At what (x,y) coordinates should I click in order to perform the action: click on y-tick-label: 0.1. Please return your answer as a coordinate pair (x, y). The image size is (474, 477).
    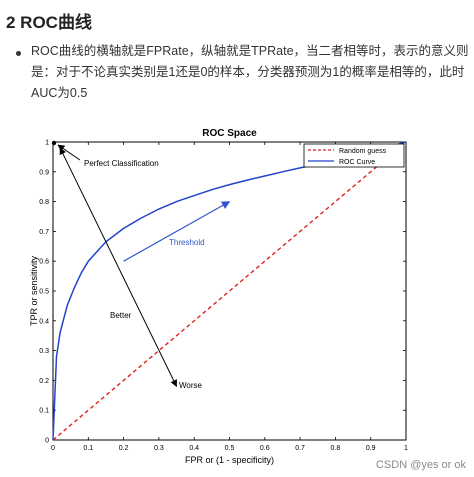
    Looking at the image, I should click on (44, 411).